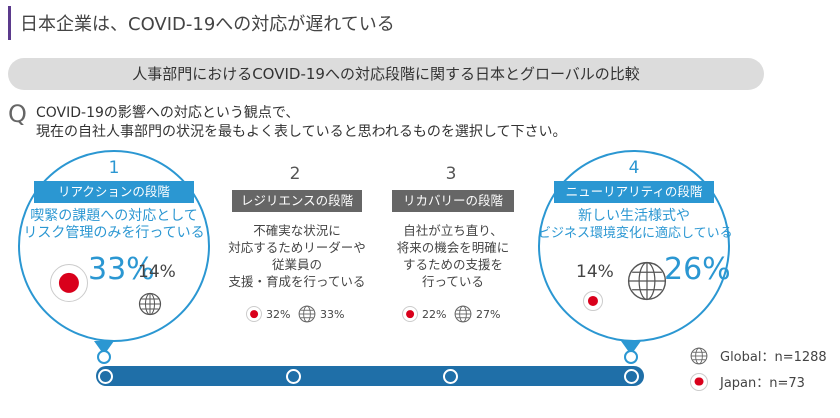 The width and height of the screenshot is (840, 418). Describe the element at coordinates (488, 314) in the screenshot. I see `stage-3-global-value: 27%` at that location.